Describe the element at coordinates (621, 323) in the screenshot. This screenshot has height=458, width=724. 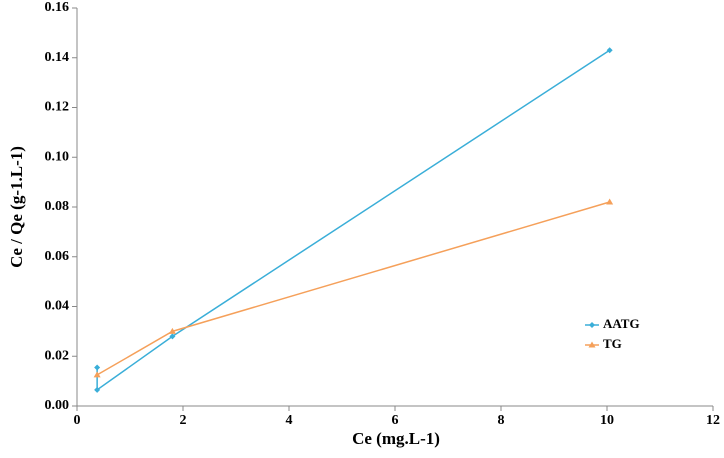
I see `legend-label: AATG` at that location.